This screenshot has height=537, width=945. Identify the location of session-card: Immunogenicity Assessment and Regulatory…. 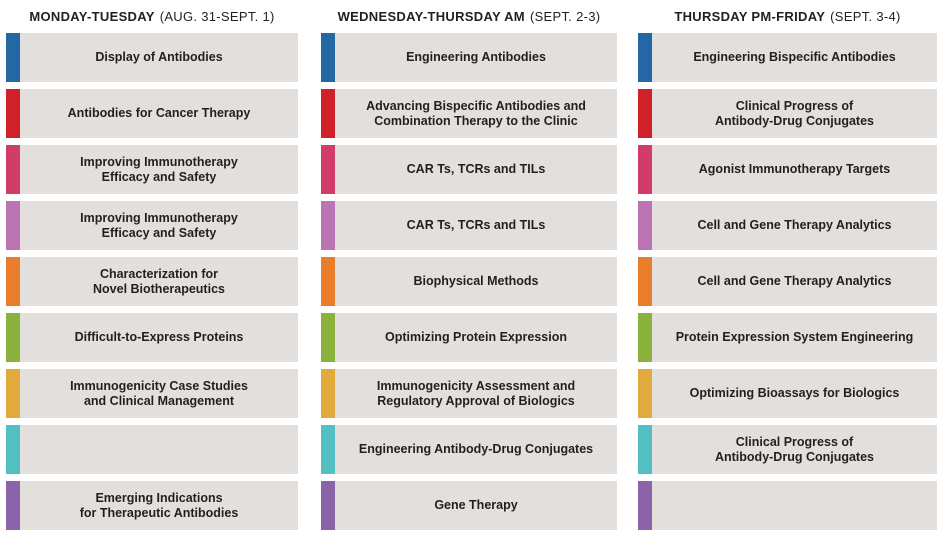
(469, 393).